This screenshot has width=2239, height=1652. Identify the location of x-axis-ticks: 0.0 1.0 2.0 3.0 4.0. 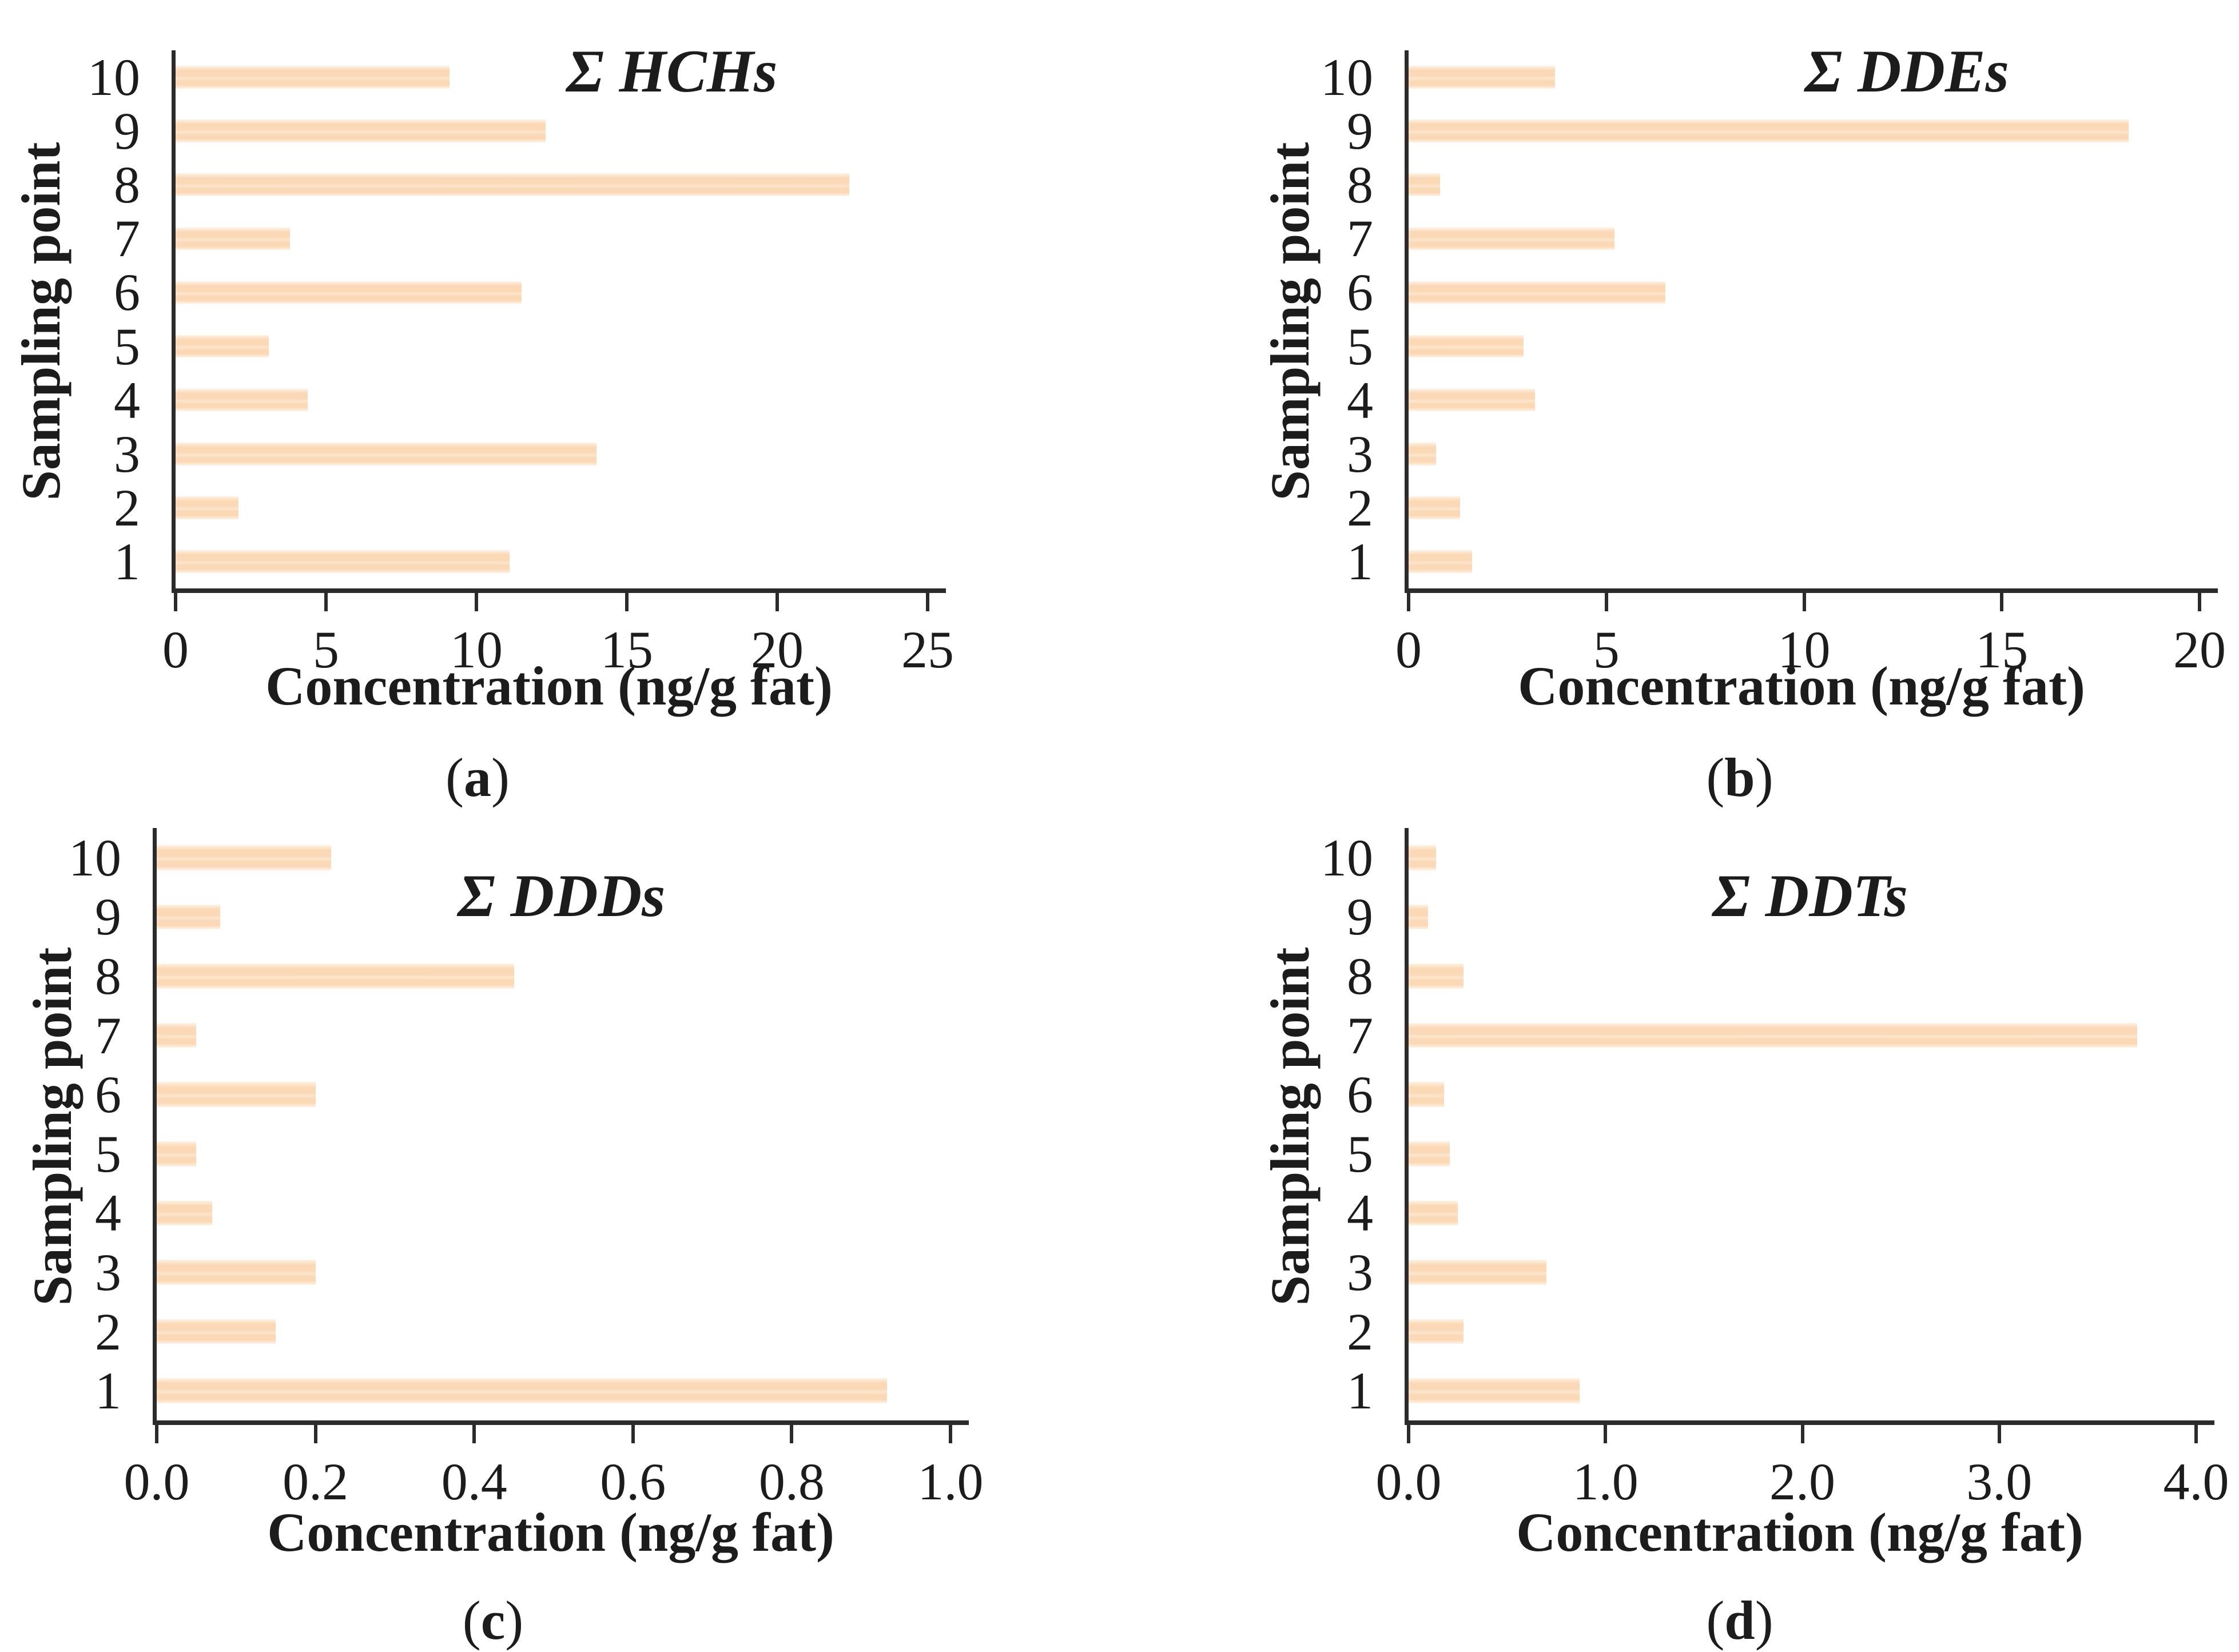
(1803, 1494).